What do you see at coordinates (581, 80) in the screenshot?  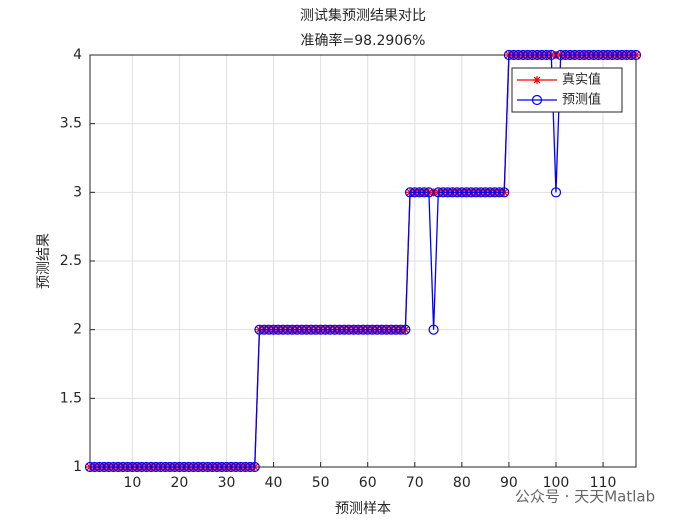 I see `legend-label: 真实值` at bounding box center [581, 80].